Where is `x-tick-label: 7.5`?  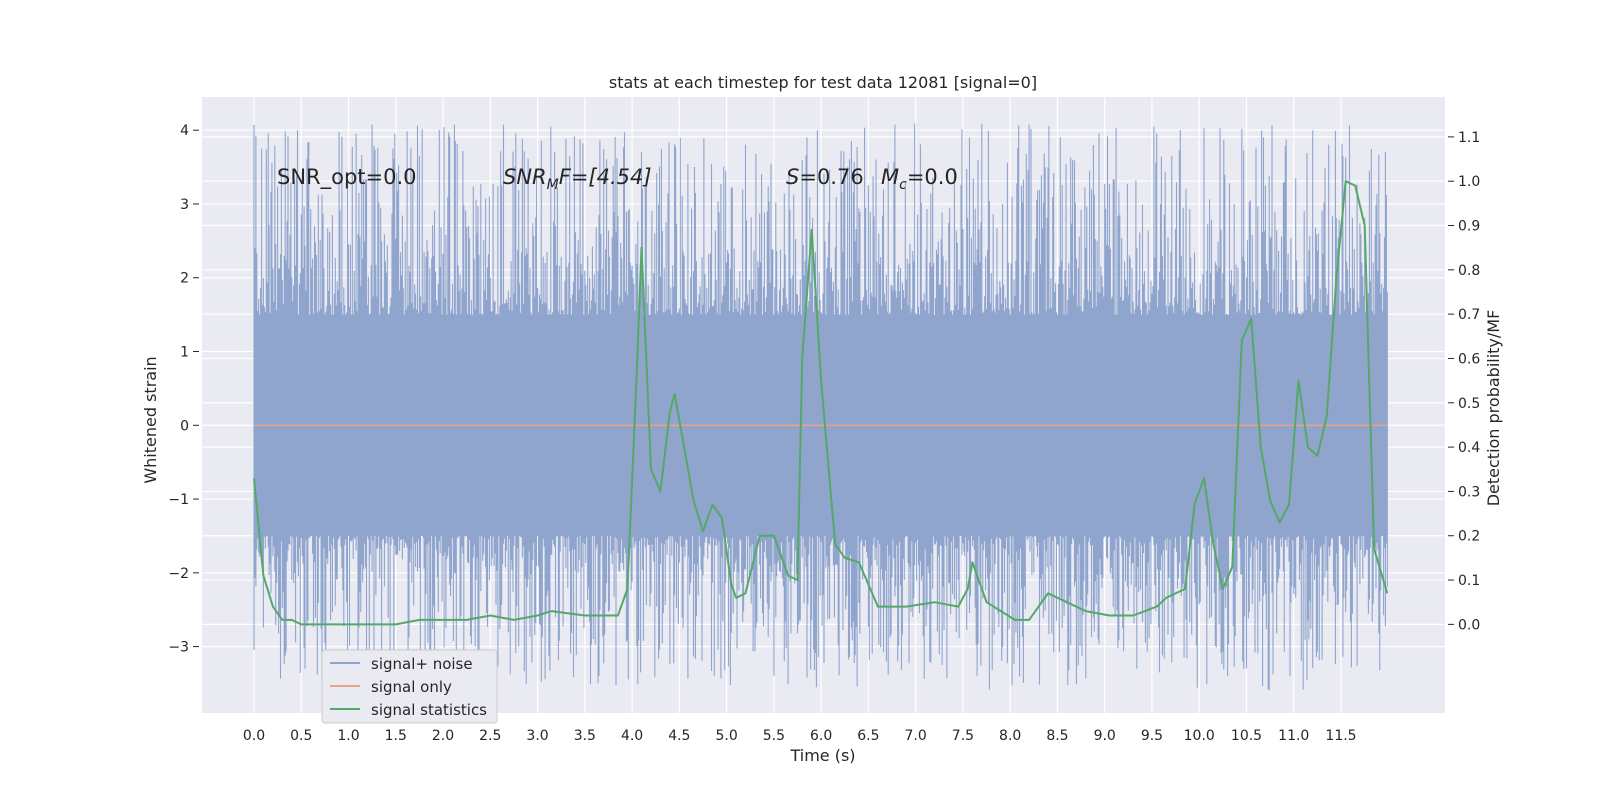
x-tick-label: 7.5 is located at coordinates (963, 736).